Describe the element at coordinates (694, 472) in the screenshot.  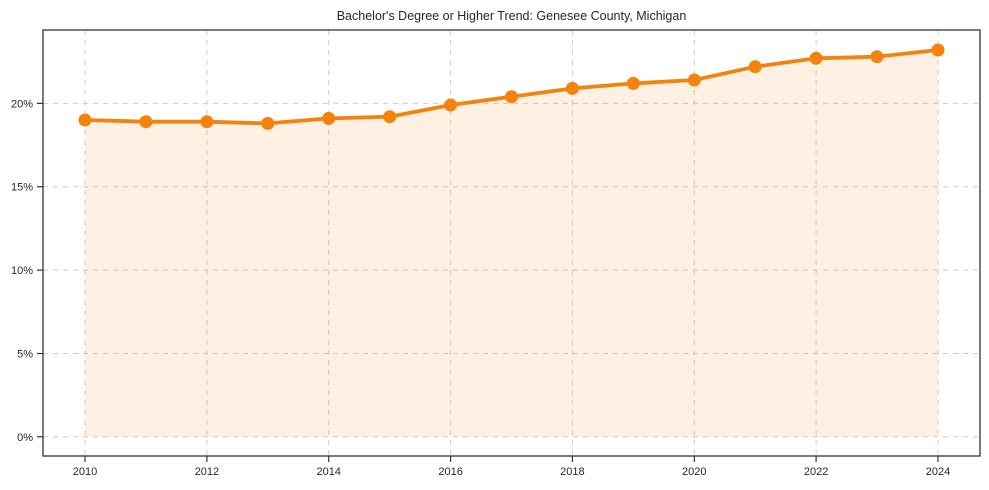
I see `x-tick-label: 2020` at that location.